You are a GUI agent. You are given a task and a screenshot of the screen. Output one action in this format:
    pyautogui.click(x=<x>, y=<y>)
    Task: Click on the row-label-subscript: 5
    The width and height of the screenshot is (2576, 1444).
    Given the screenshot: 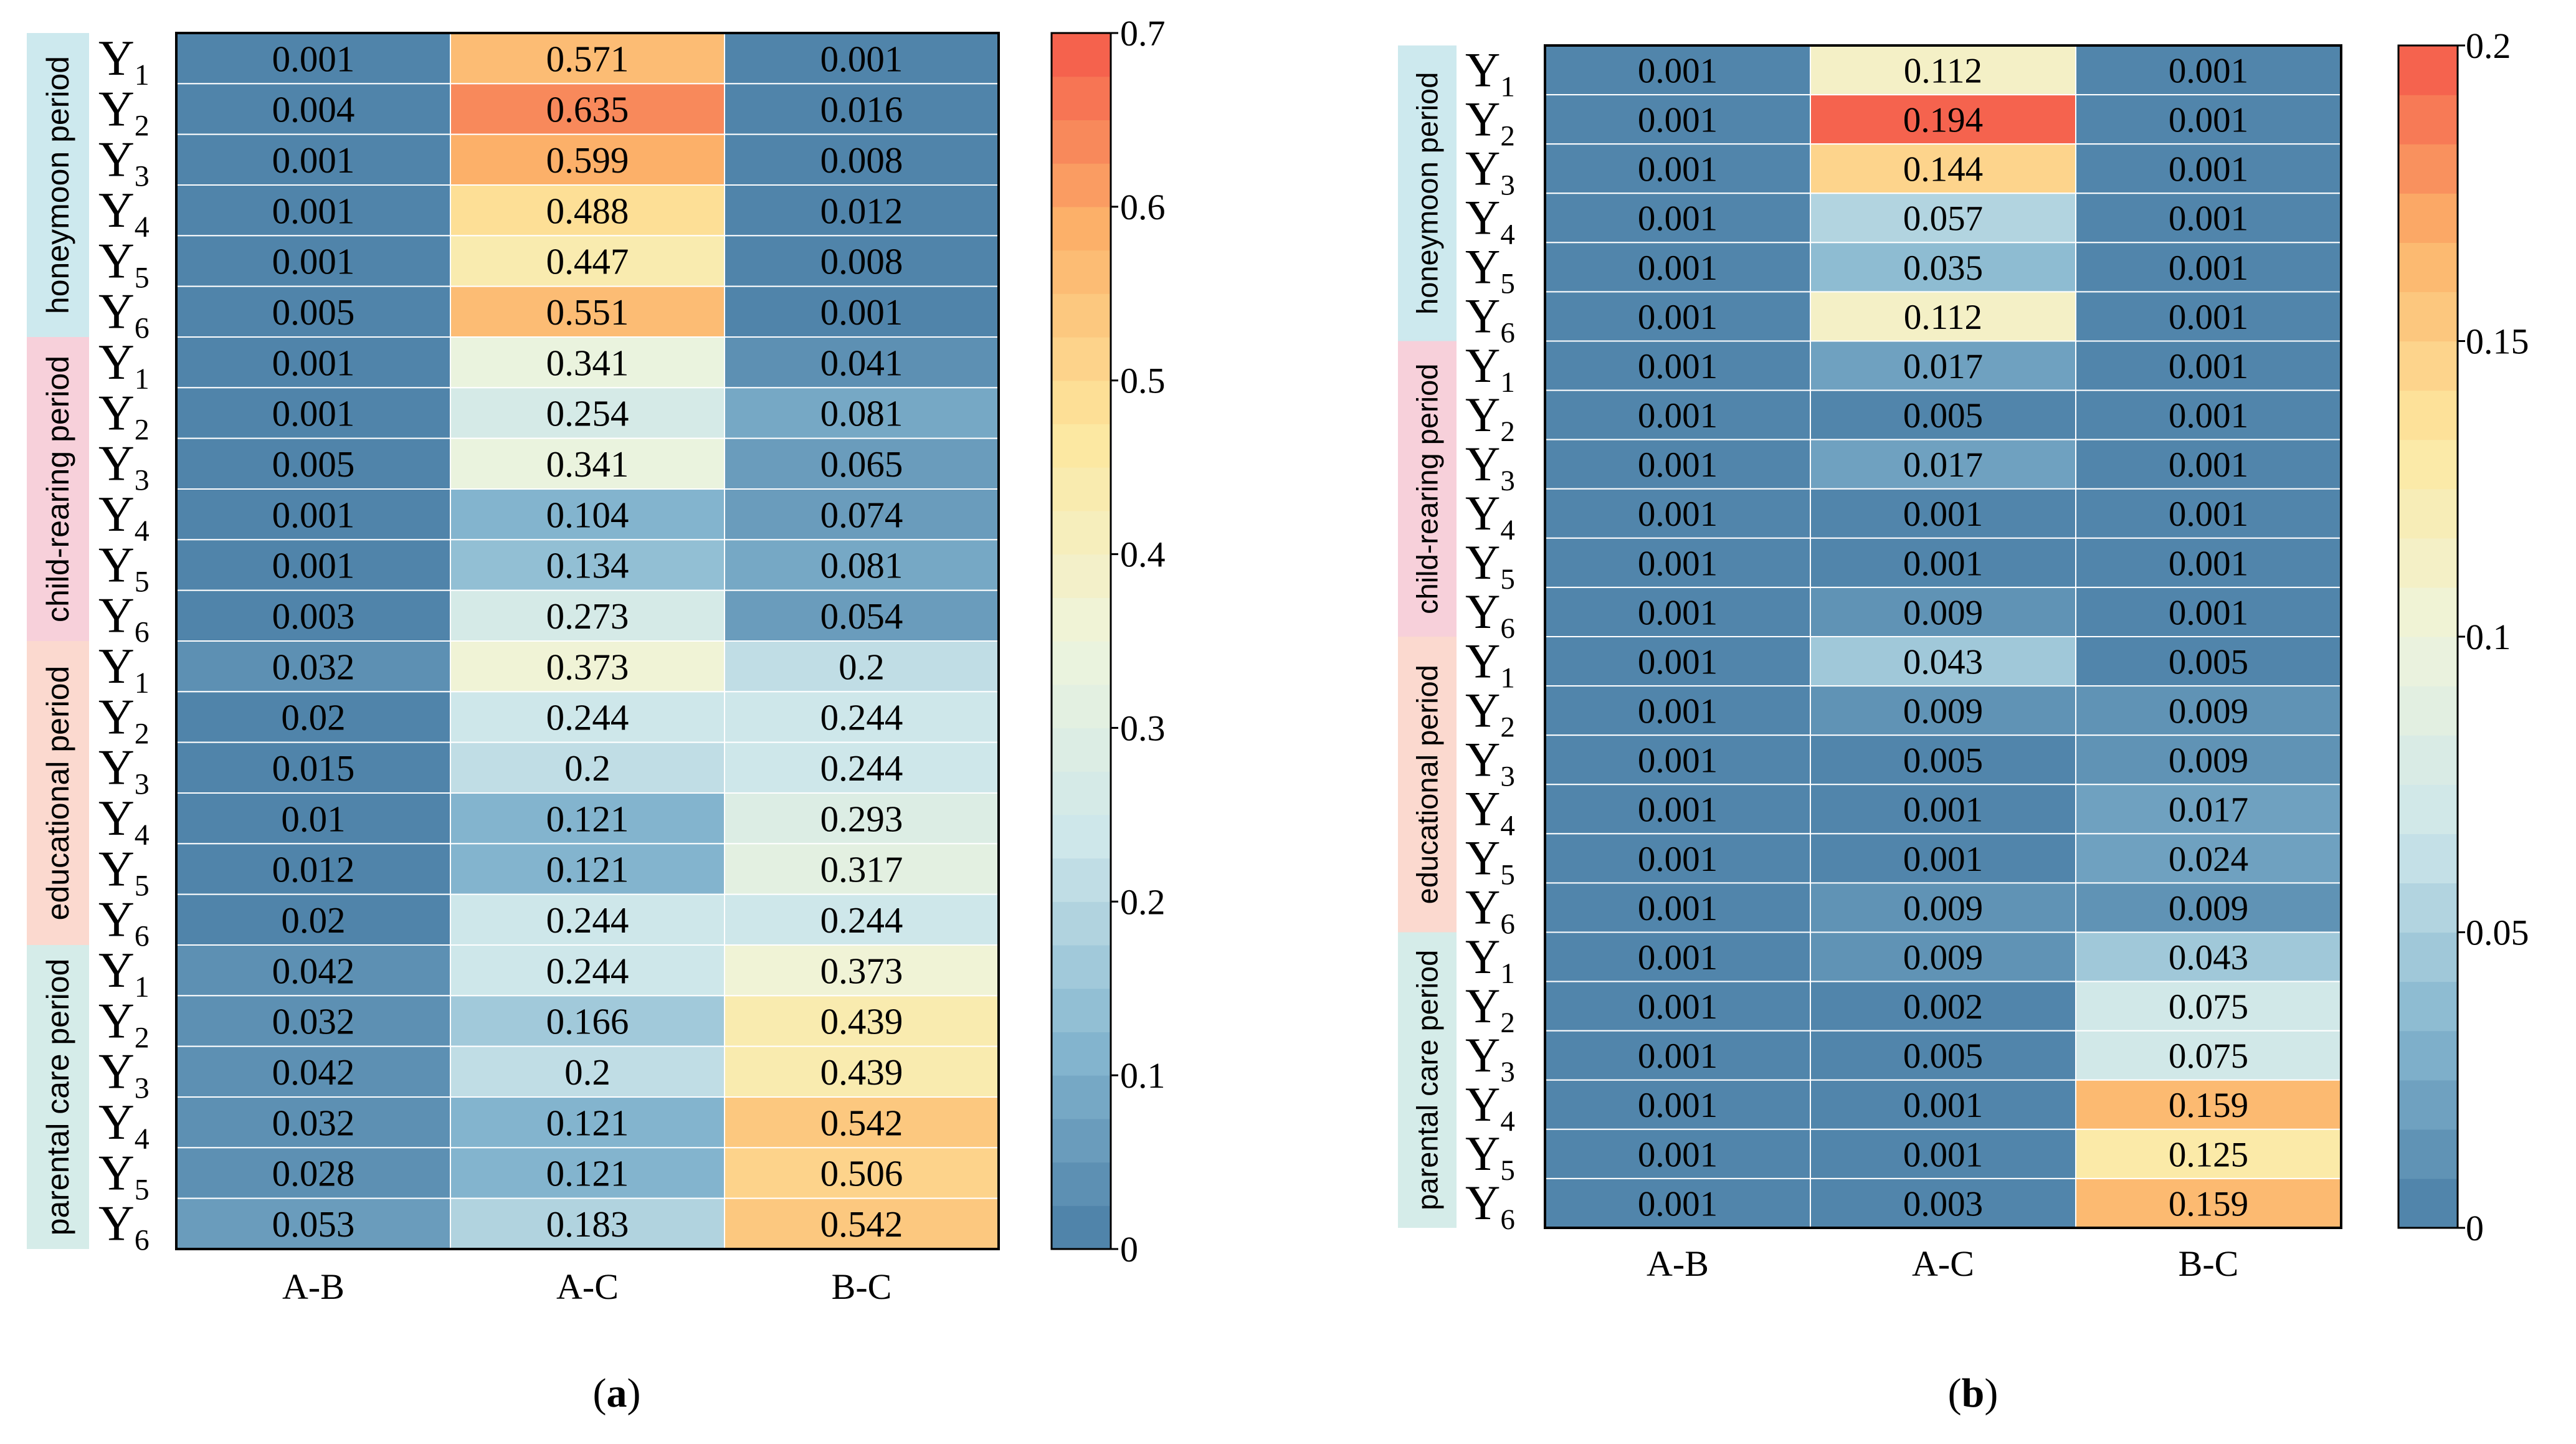 What is the action you would take?
    pyautogui.click(x=142, y=581)
    